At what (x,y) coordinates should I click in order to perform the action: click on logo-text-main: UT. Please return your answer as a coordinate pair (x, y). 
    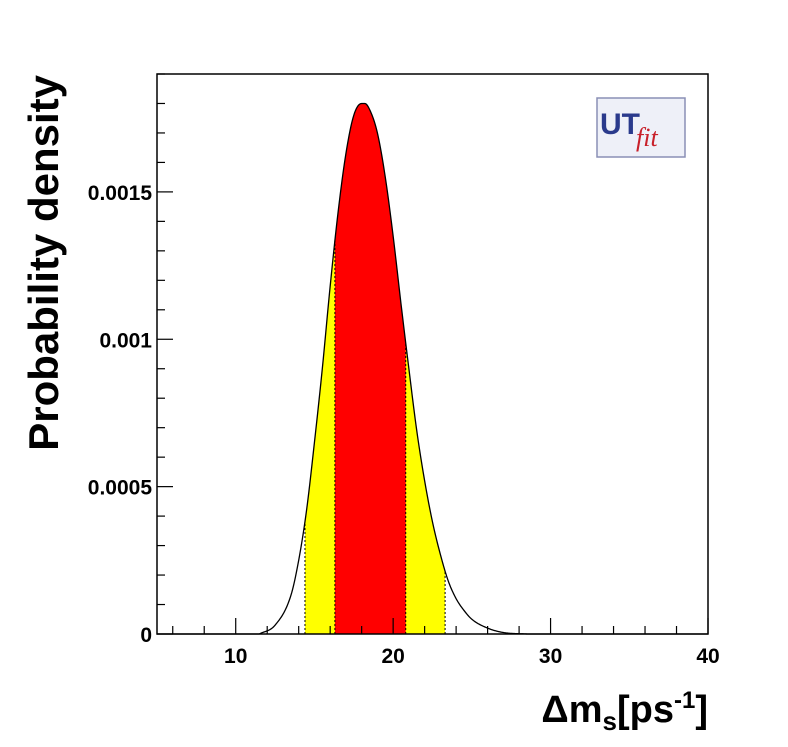
    Looking at the image, I should click on (620, 124).